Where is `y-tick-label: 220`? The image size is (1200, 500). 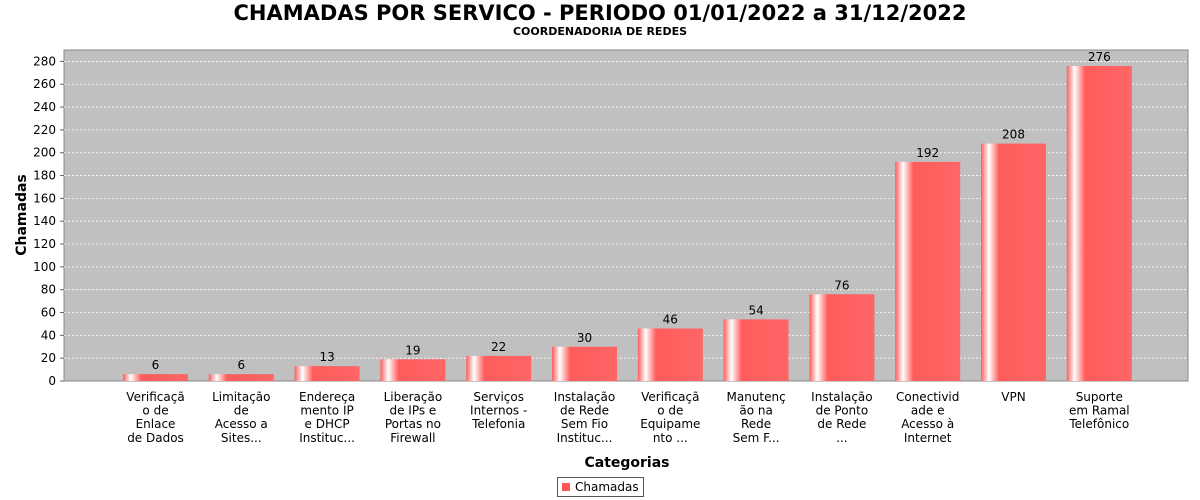 y-tick-label: 220 is located at coordinates (44, 130).